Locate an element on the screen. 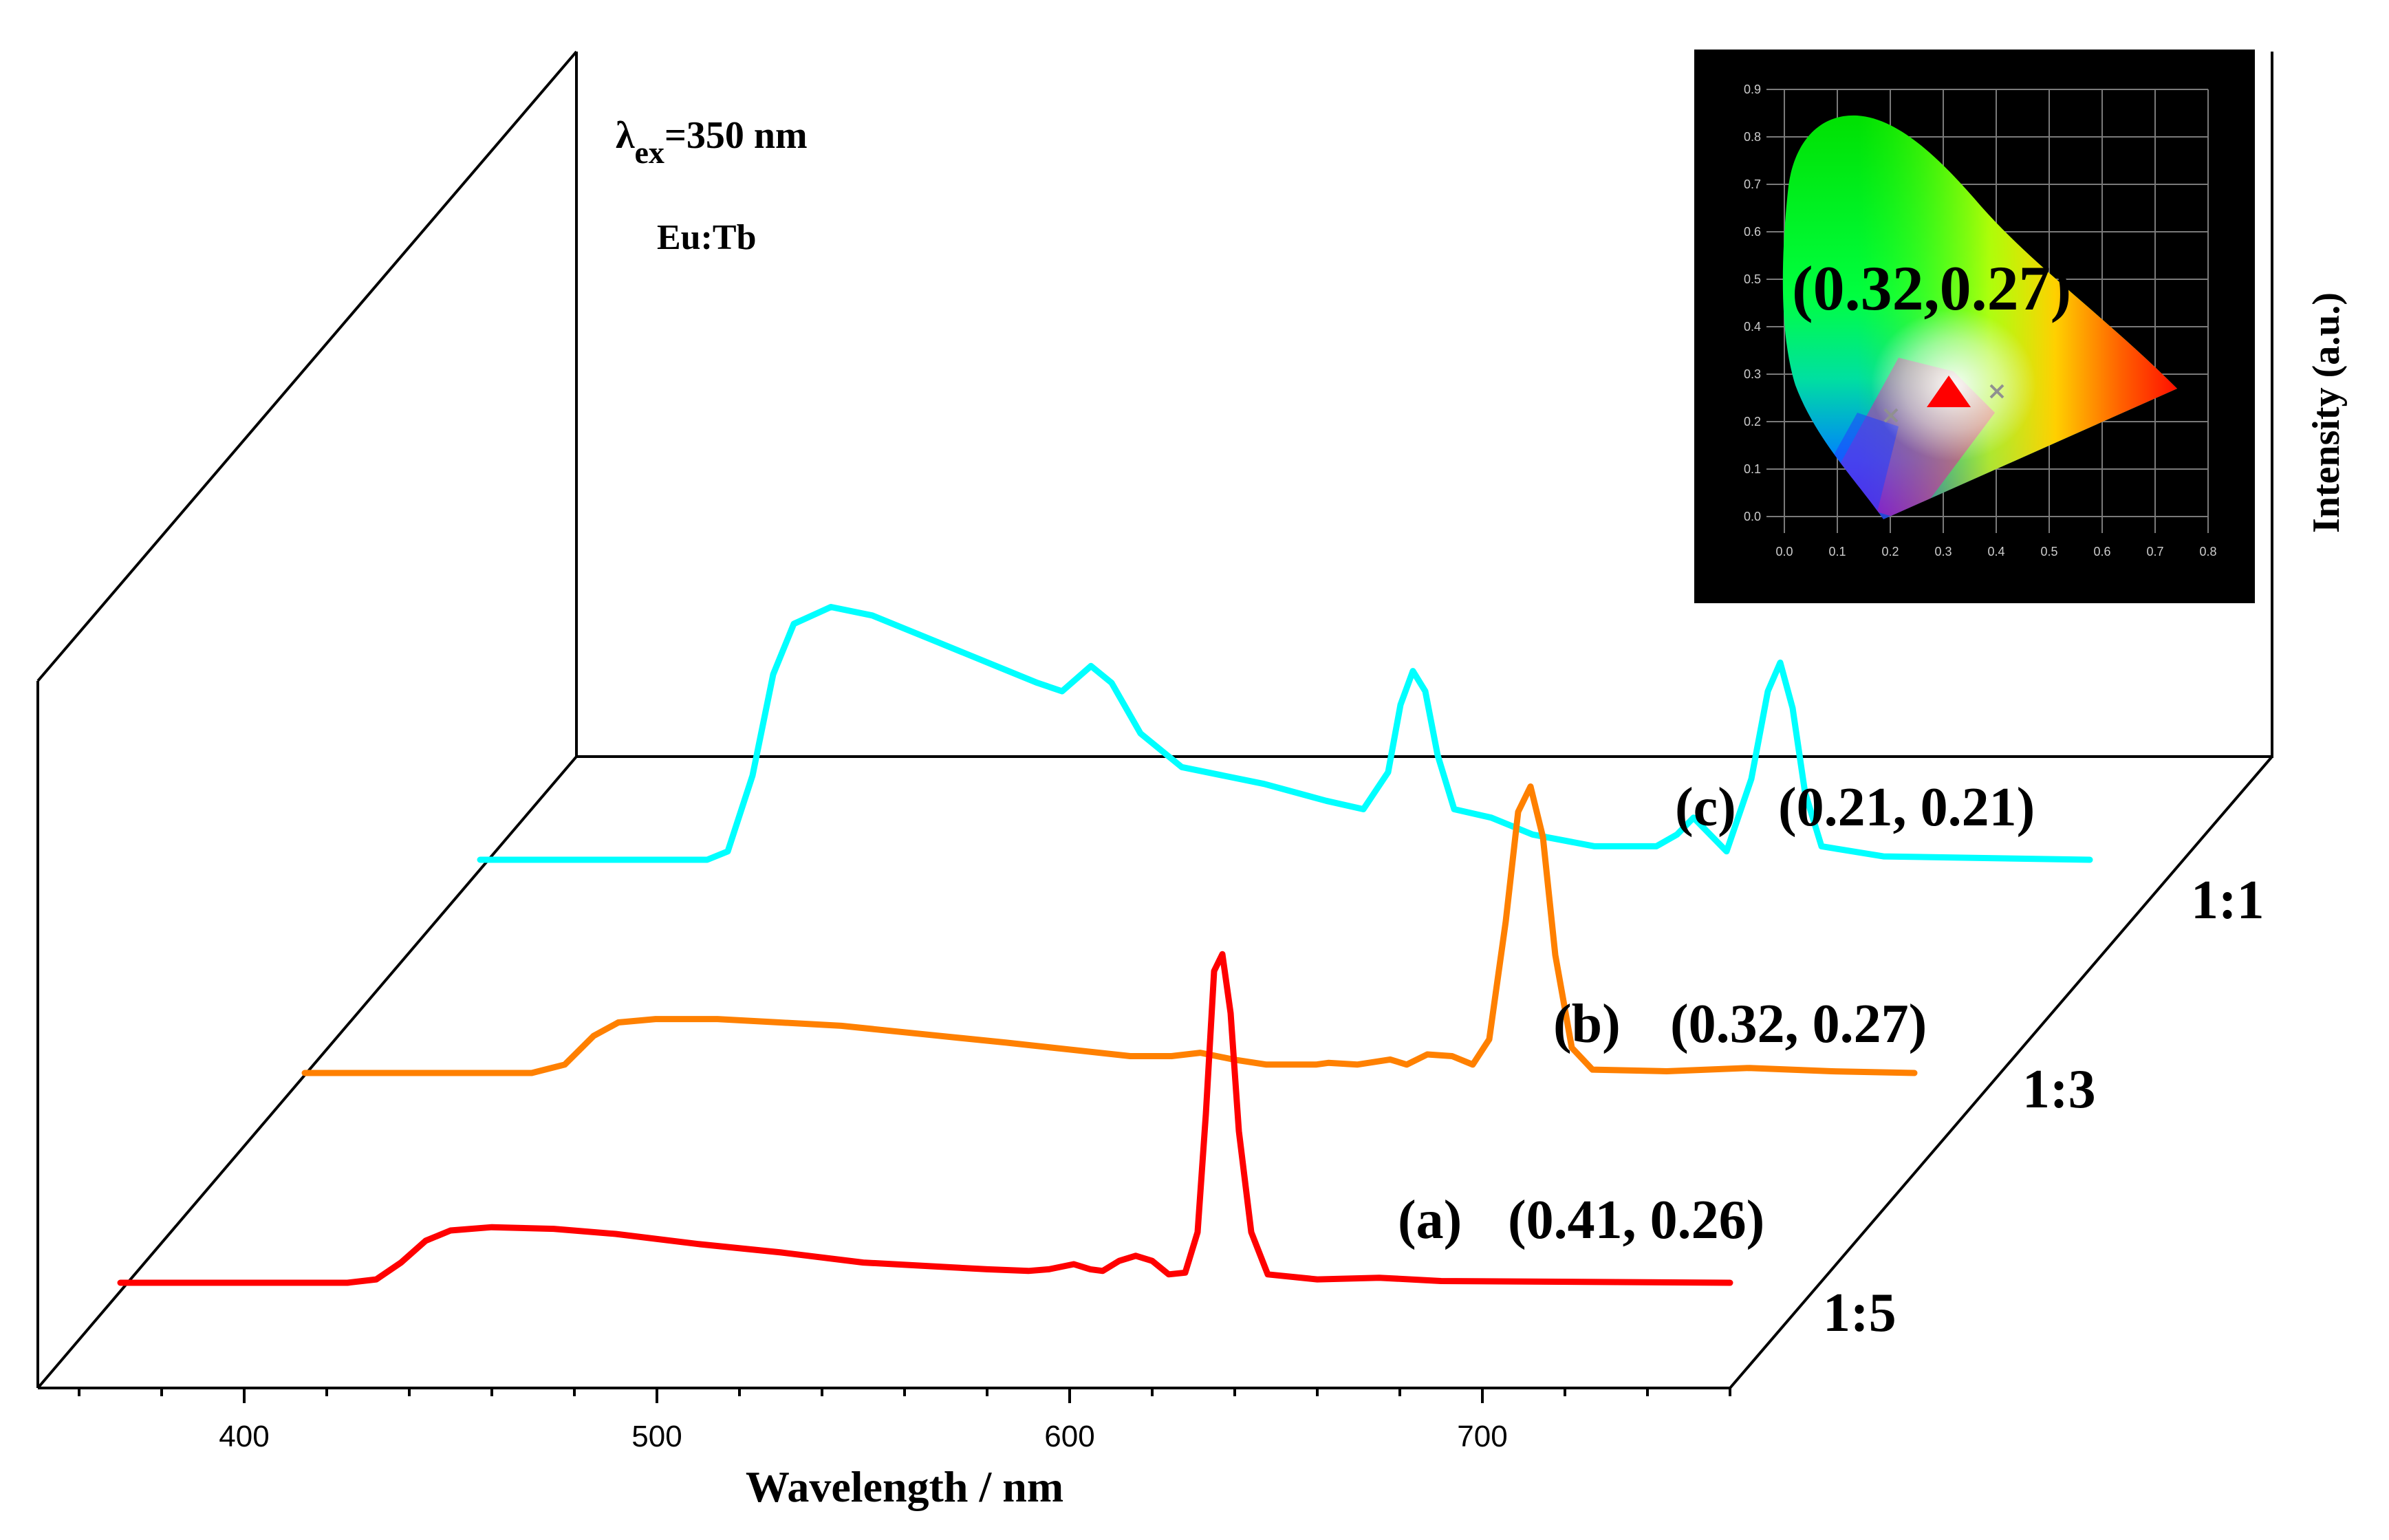 The width and height of the screenshot is (2389, 1540). ratio-label-1-3: 1:3 is located at coordinates (2059, 1089).